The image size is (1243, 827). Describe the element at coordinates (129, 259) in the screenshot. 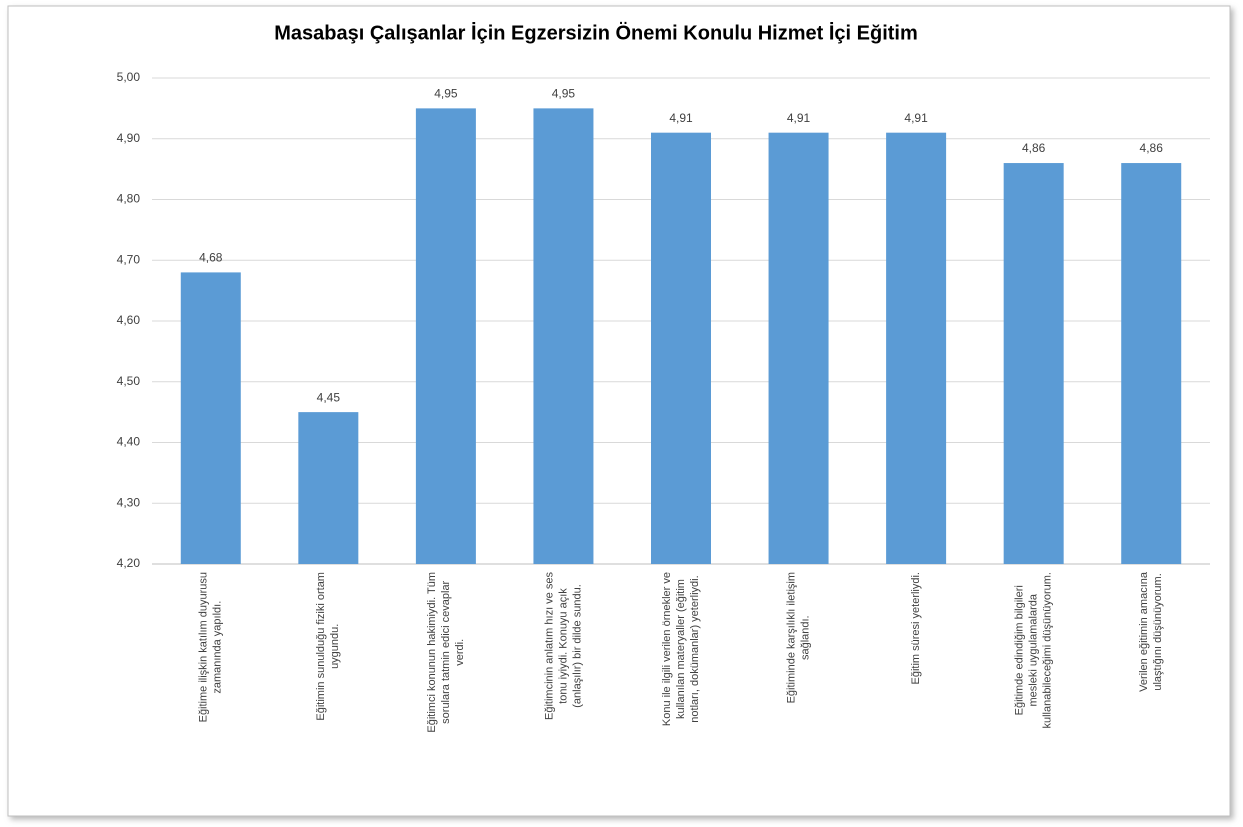

I see `y-tick-label: 4,70` at that location.